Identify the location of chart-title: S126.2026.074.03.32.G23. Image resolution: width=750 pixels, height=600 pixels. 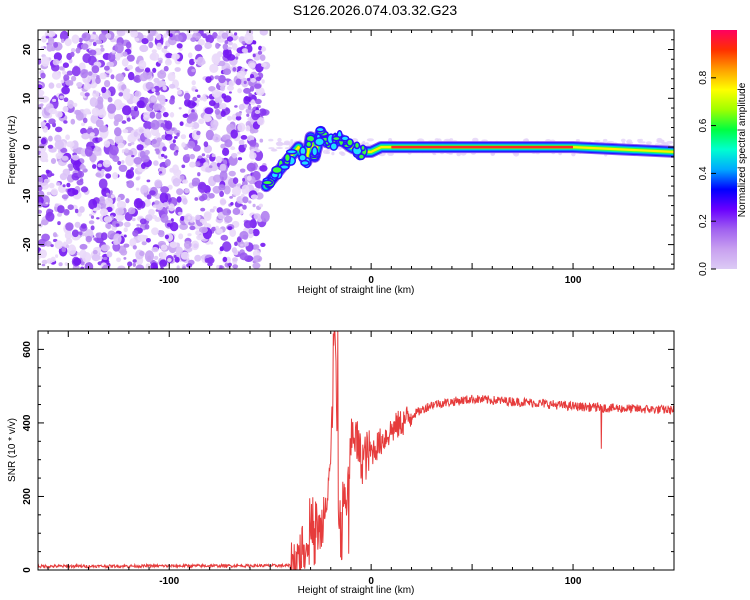
(375, 10).